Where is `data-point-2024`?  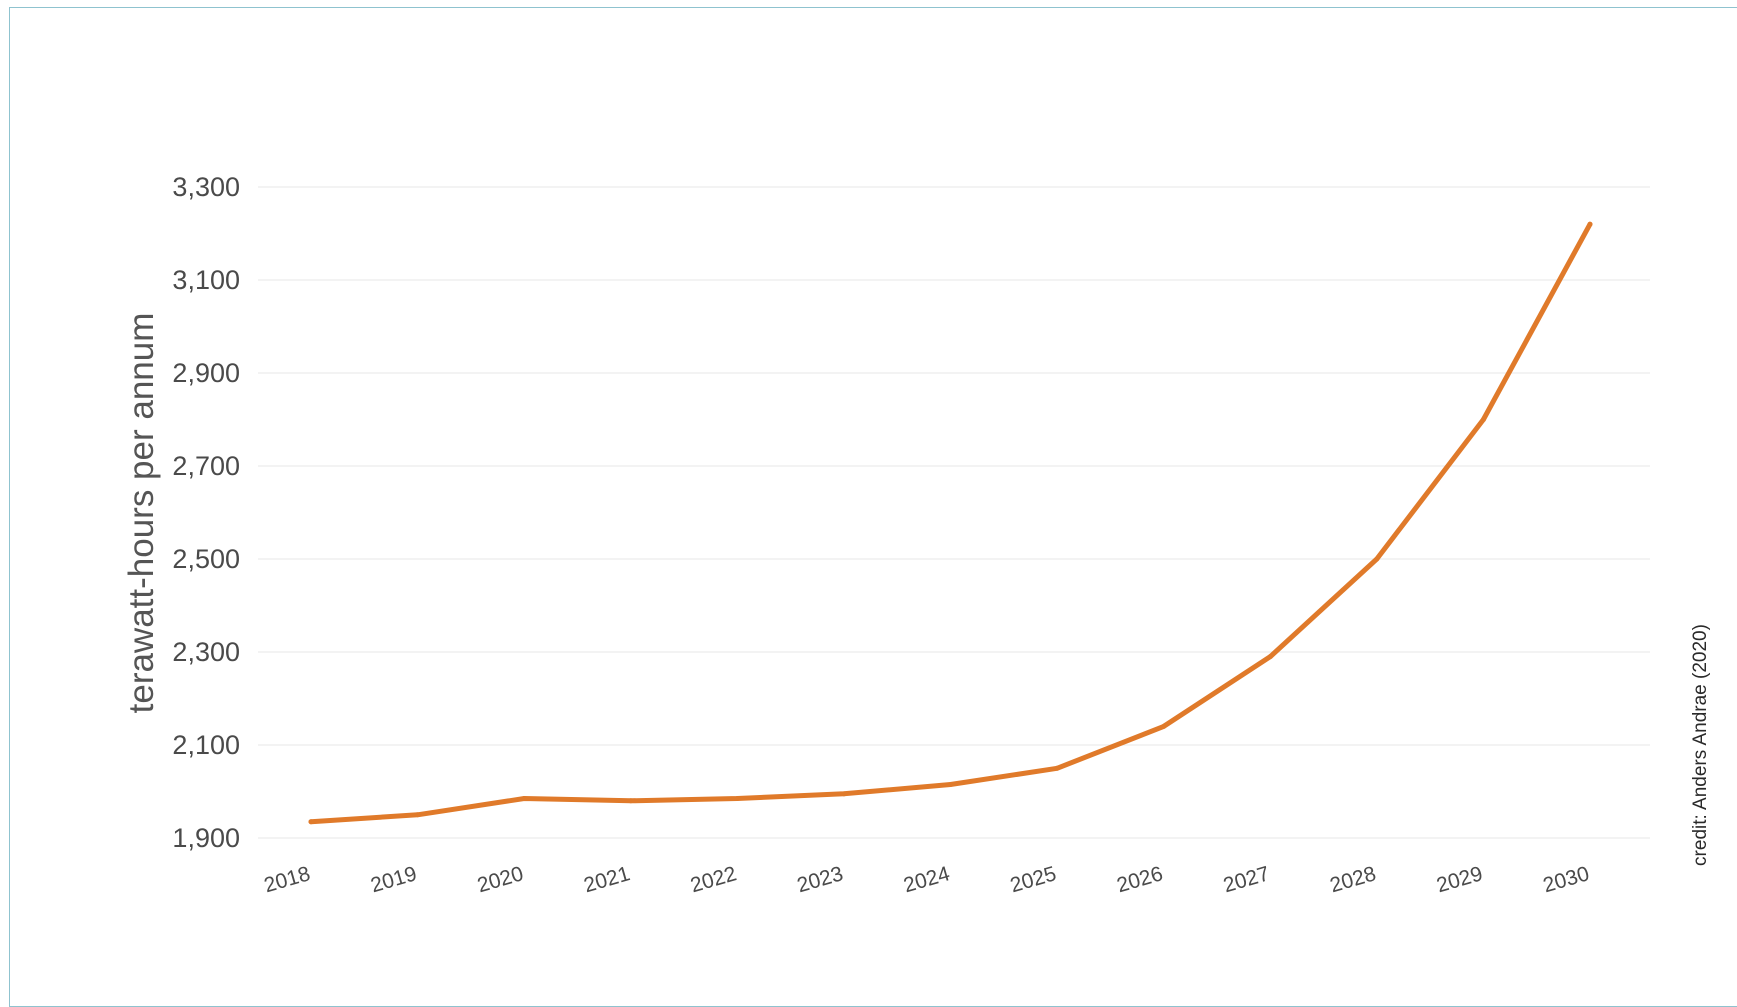 data-point-2024 is located at coordinates (950, 785).